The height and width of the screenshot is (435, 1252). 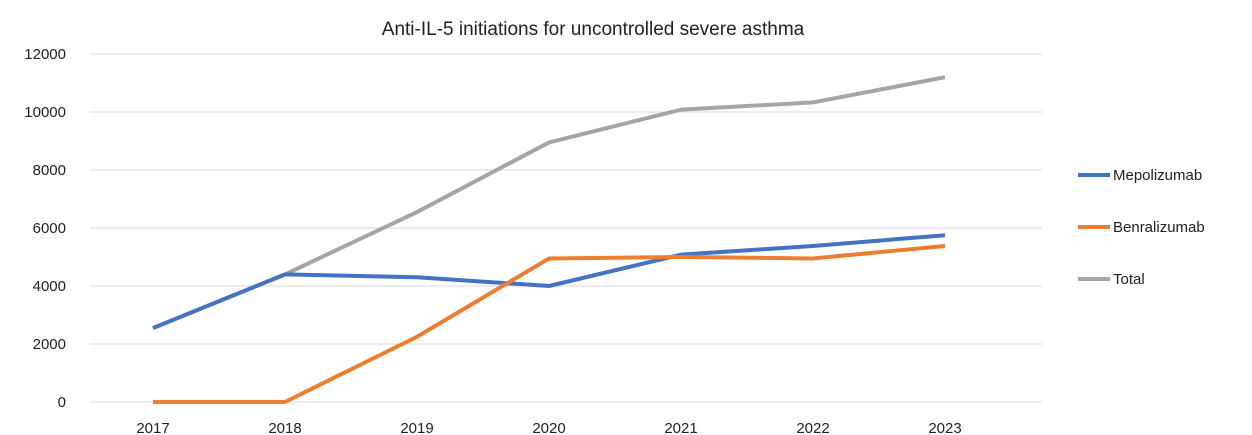 What do you see at coordinates (416, 427) in the screenshot?
I see `x-tick-label: 2019` at bounding box center [416, 427].